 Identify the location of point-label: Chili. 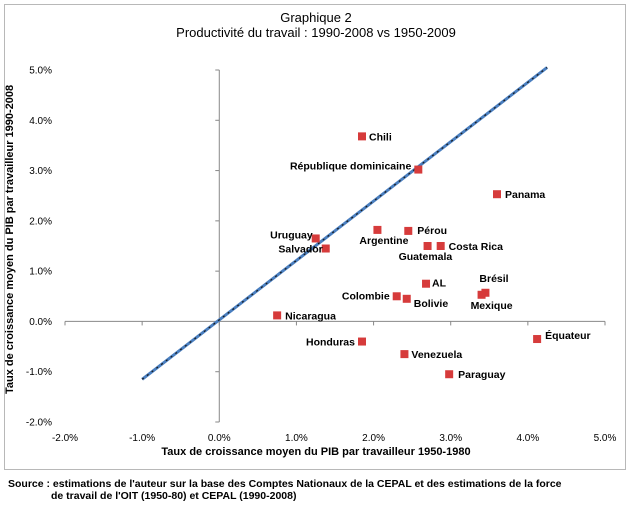
(380, 137).